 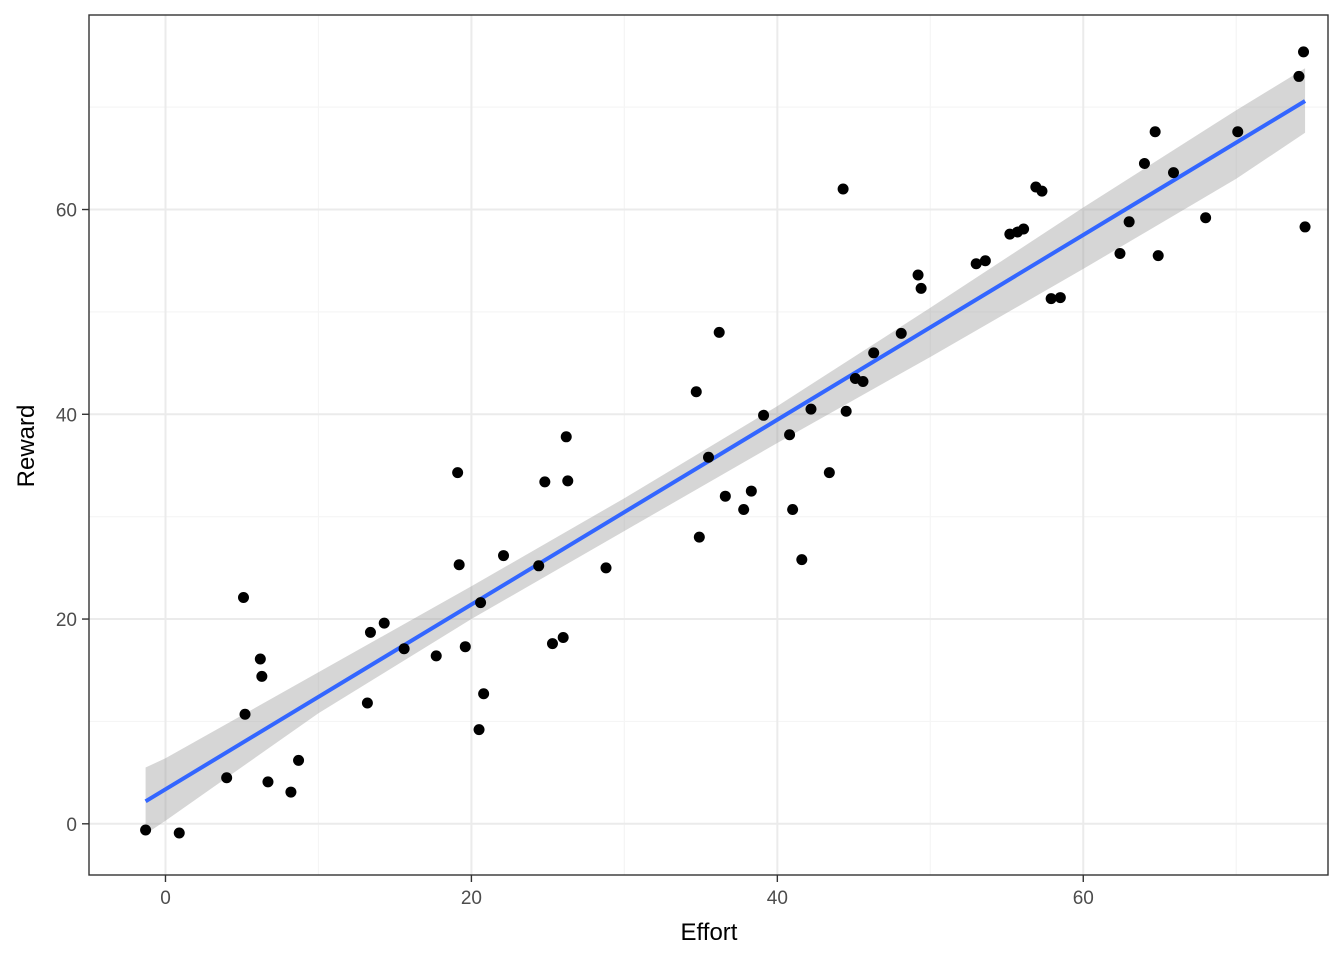 What do you see at coordinates (777, 898) in the screenshot?
I see `x-tick-label: 40` at bounding box center [777, 898].